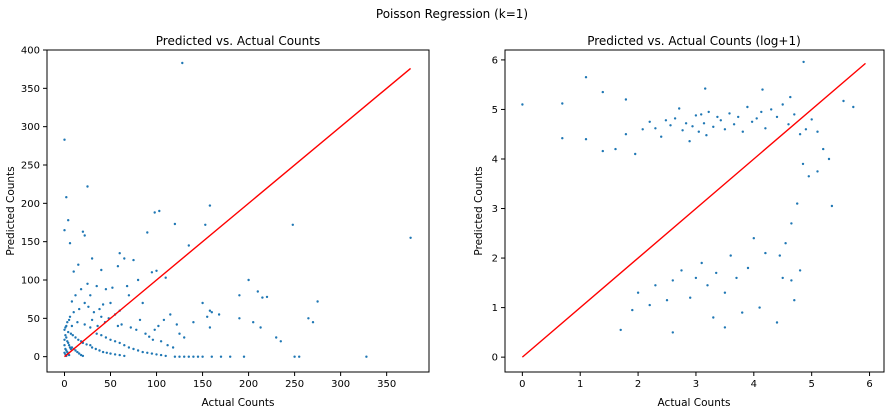 This screenshot has width=894, height=414. I want to click on chart-left-ytick-label: 150, so click(30, 242).